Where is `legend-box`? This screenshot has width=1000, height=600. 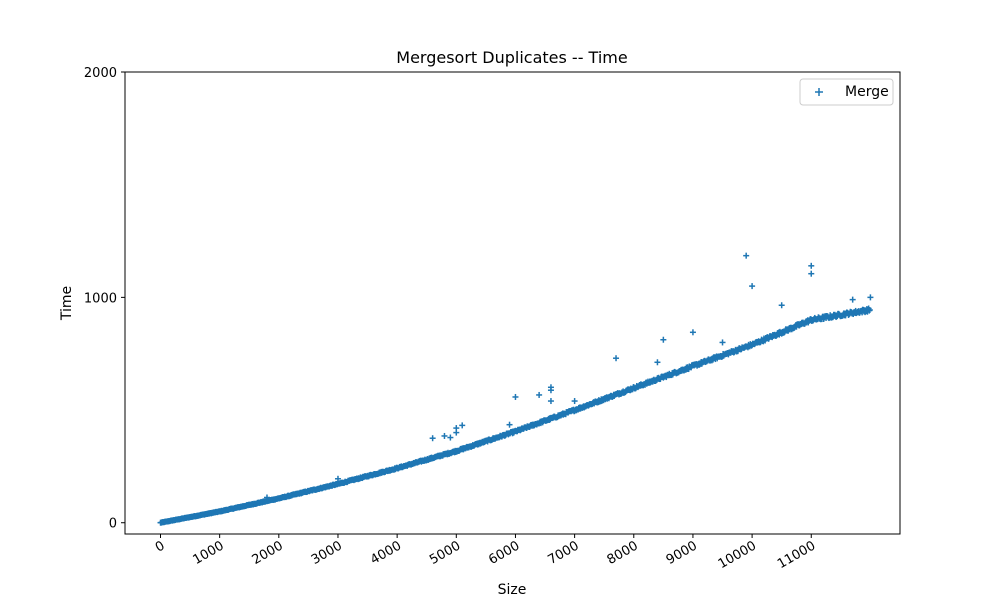 legend-box is located at coordinates (846, 92).